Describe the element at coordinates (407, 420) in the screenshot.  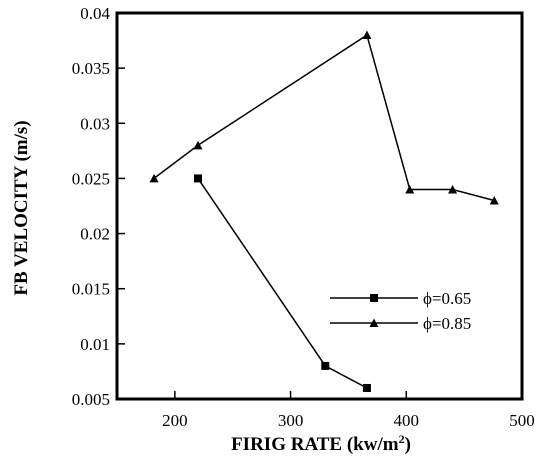
I see `x-tick-label: 400` at that location.